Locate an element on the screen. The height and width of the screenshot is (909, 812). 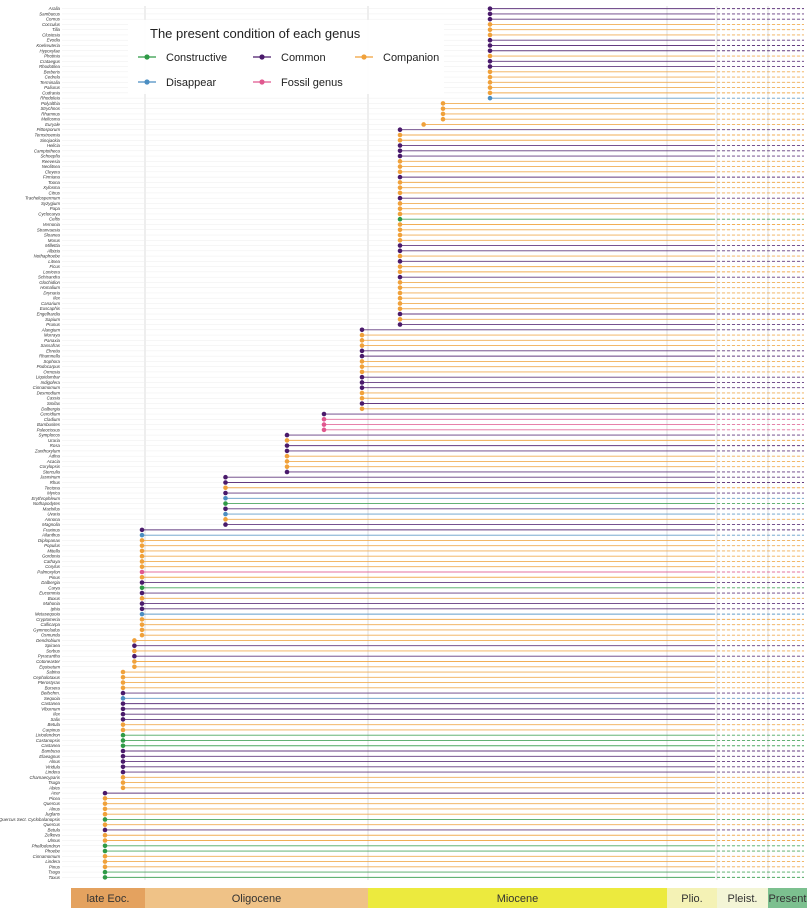
genus-label: Celtis is located at coordinates (55, 219).